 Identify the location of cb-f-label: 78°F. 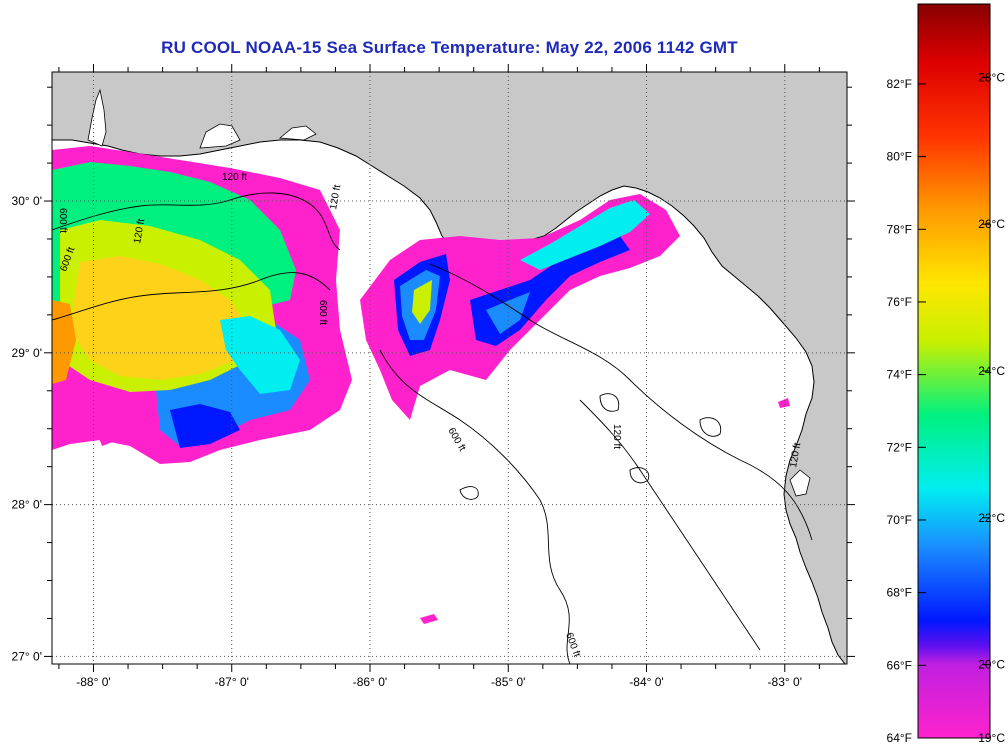
(899, 229).